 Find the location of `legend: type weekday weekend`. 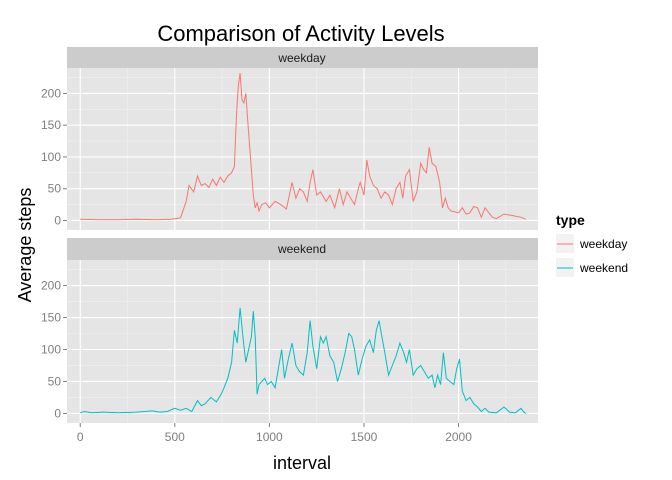

legend: type weekday weekend is located at coordinates (592, 244).